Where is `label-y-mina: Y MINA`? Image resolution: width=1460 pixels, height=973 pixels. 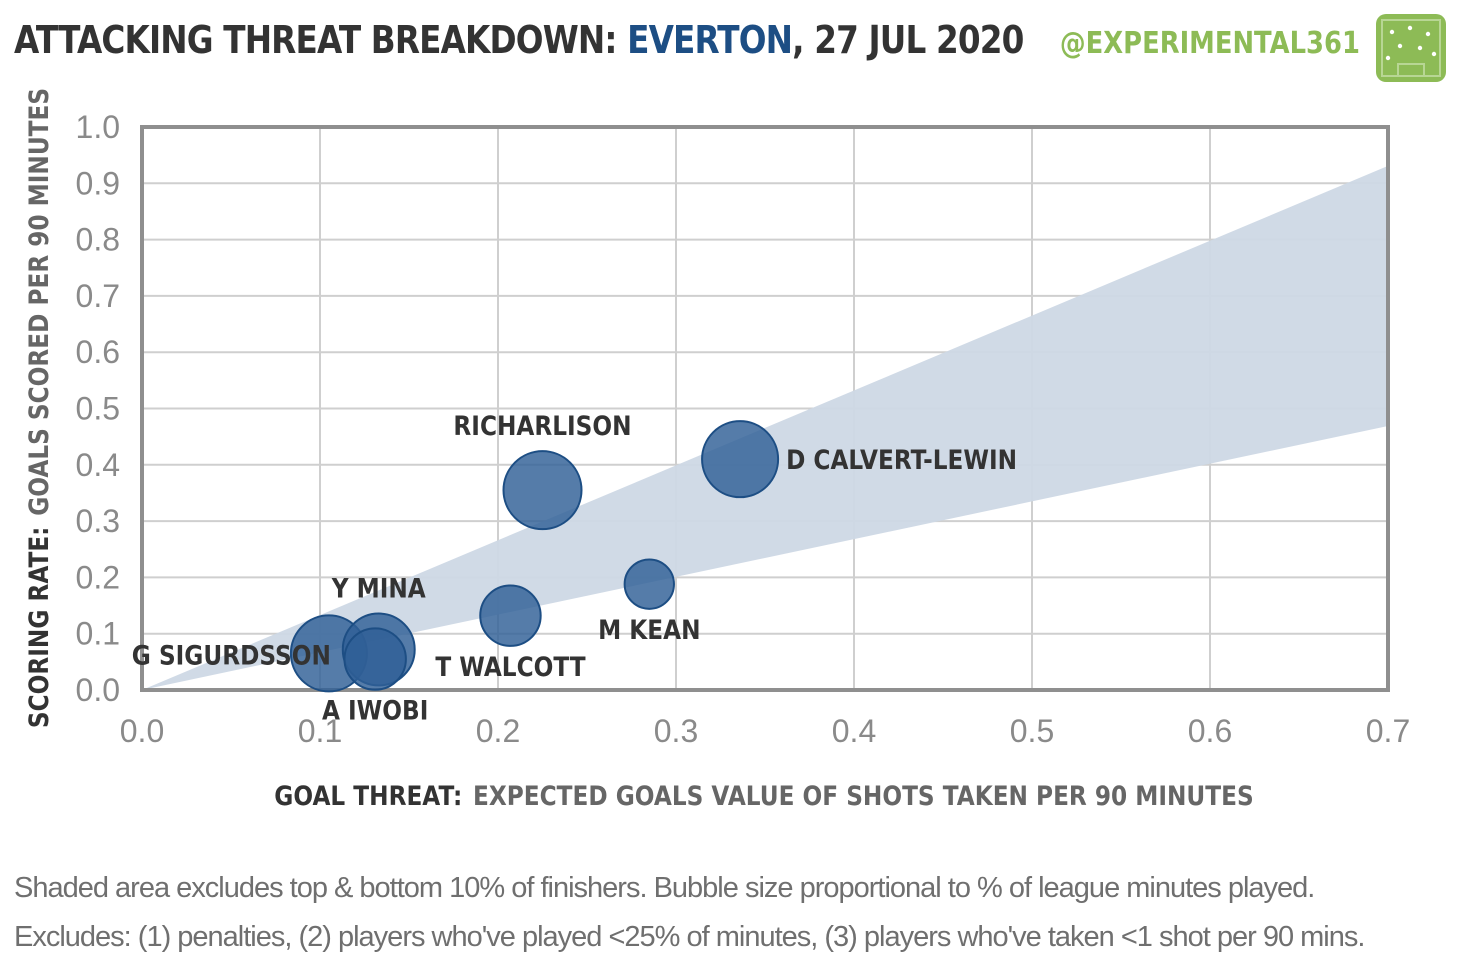
label-y-mina: Y MINA is located at coordinates (378, 588).